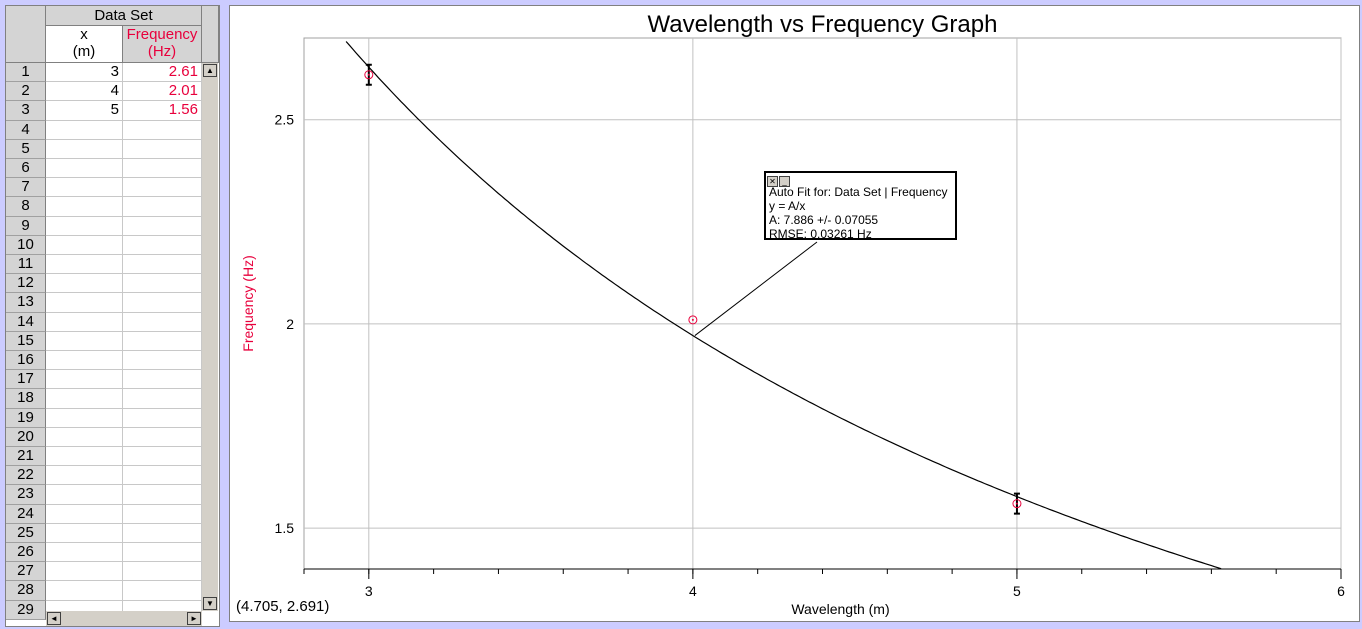 Image resolution: width=1362 pixels, height=629 pixels. Describe the element at coordinates (26, 457) in the screenshot. I see `row-header: 21` at that location.